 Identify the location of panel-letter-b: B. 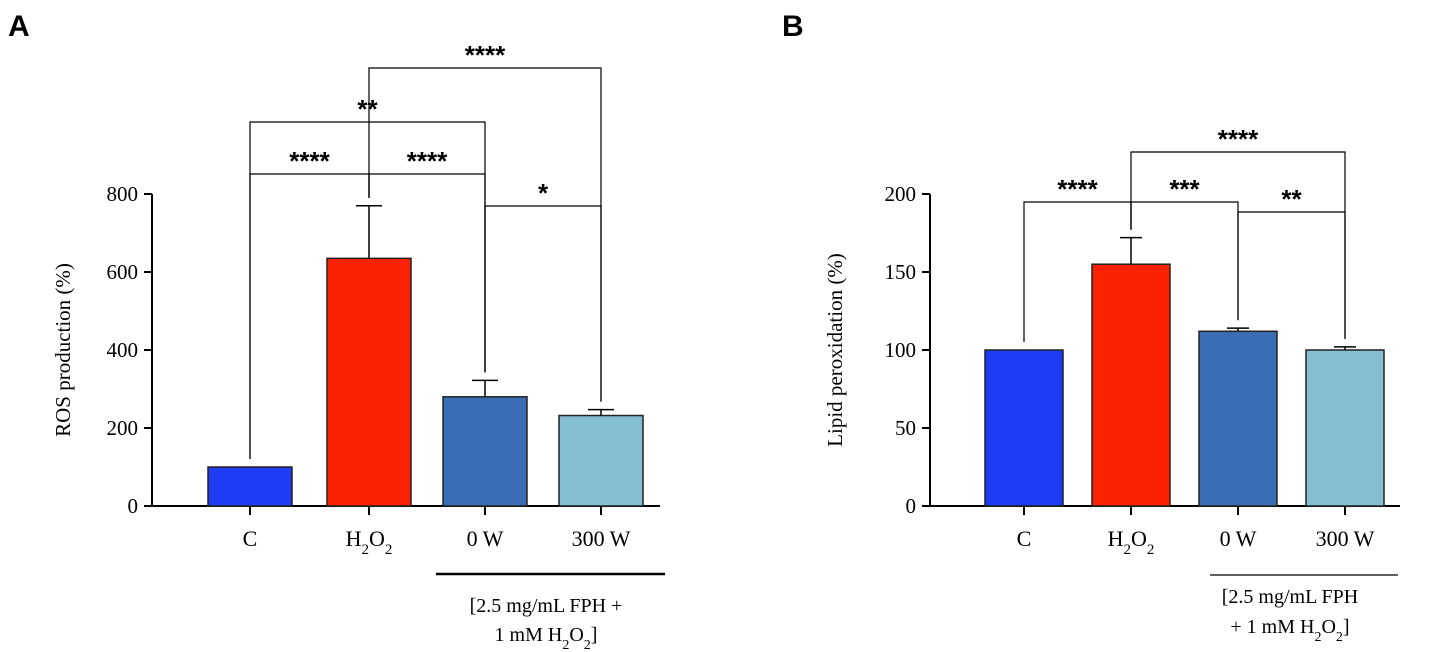
(793, 26).